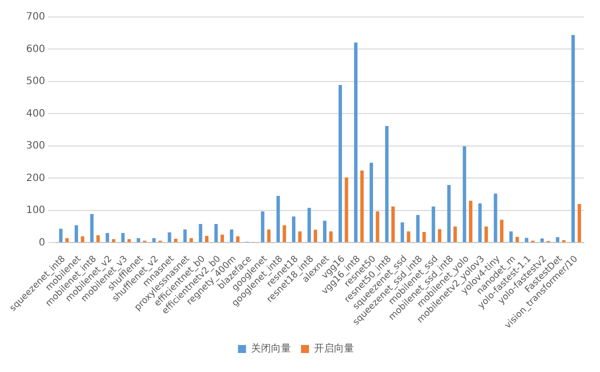  What do you see at coordinates (36, 114) in the screenshot?
I see `y-tick-label: 400` at bounding box center [36, 114].